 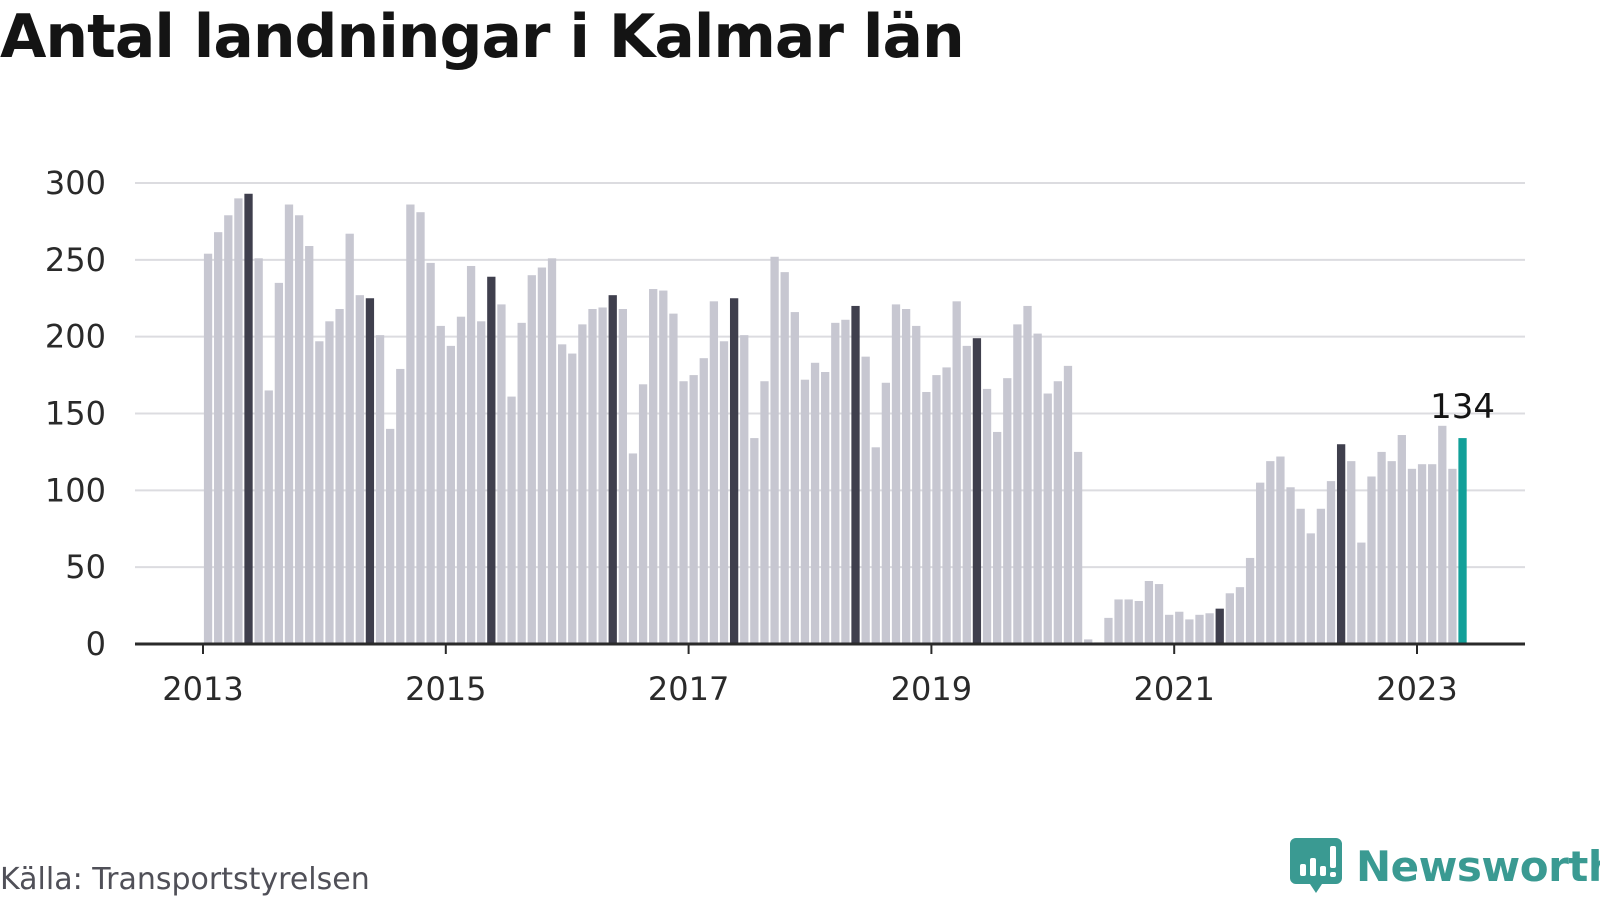 I want to click on latest-value-label: 134, so click(x=1462, y=407).